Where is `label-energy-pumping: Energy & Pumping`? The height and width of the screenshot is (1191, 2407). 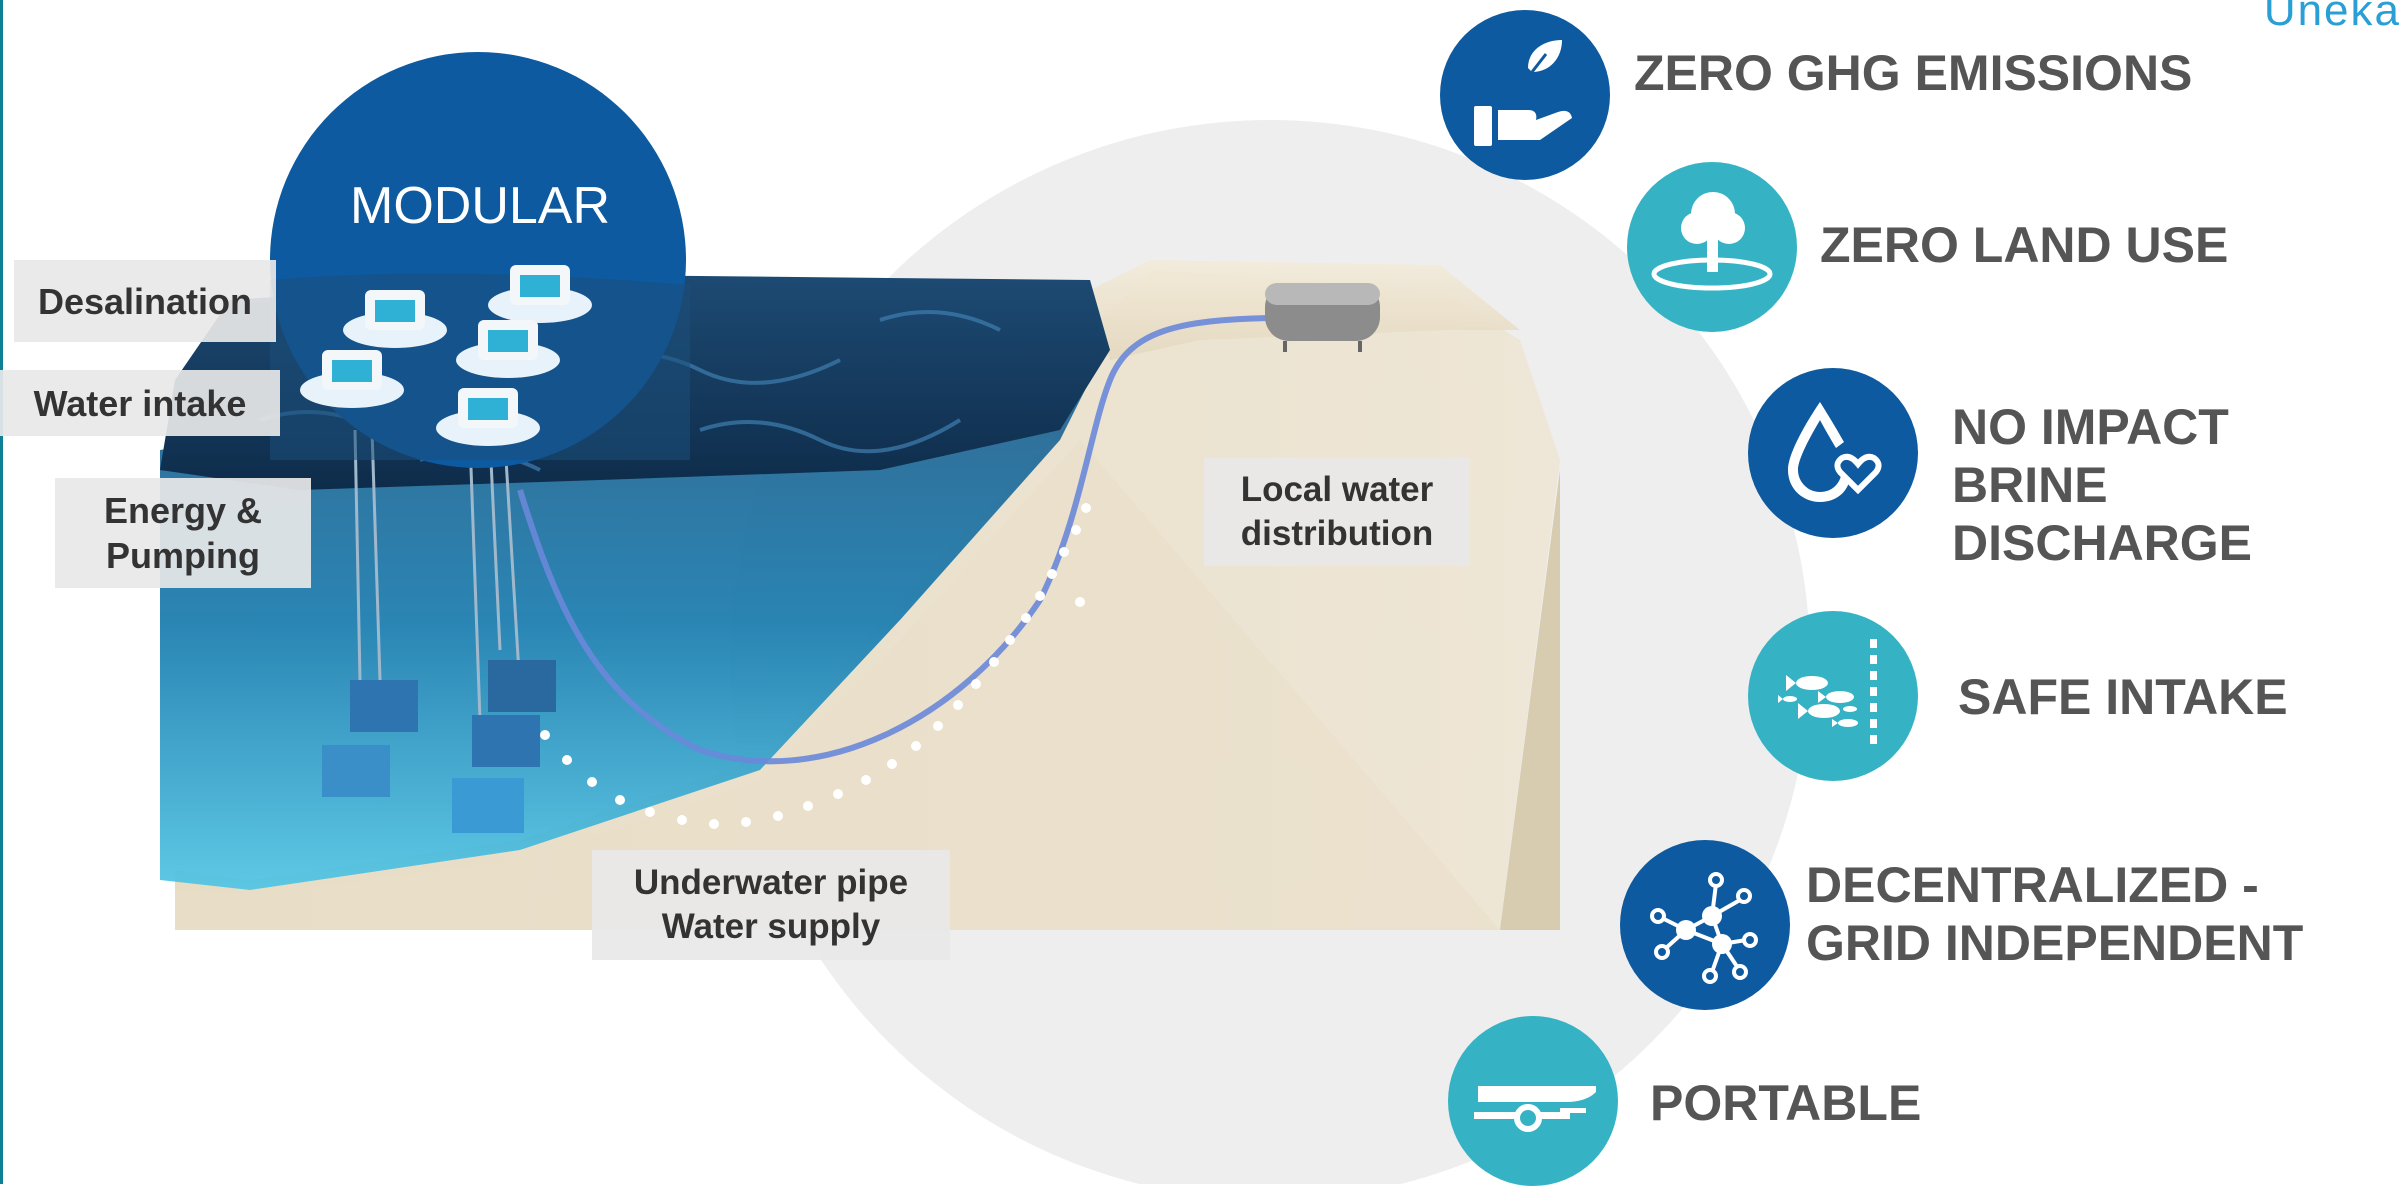 label-energy-pumping: Energy & Pumping is located at coordinates (183, 533).